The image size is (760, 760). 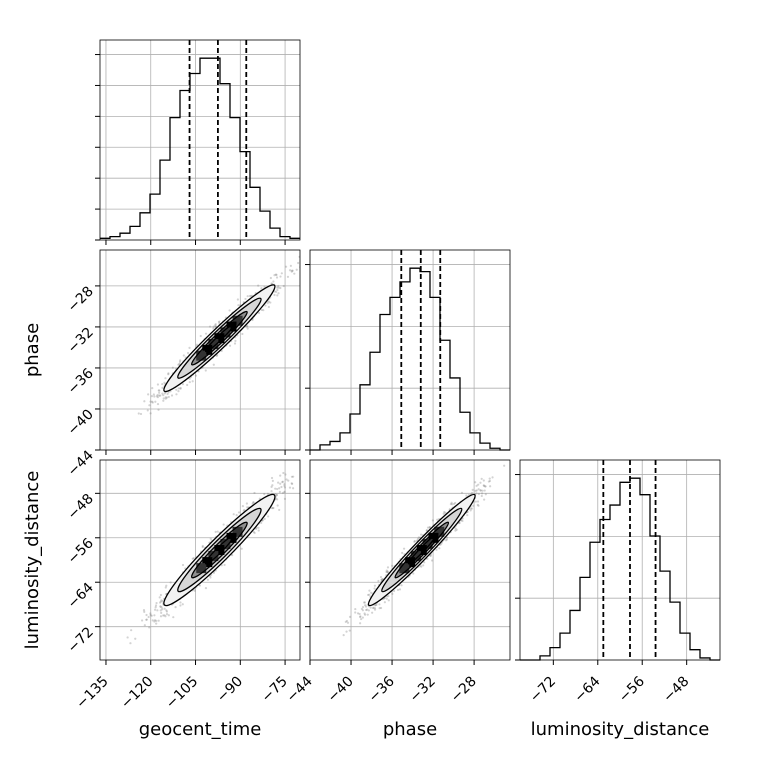 I want to click on x-tick-label: −56, so click(x=632, y=689).